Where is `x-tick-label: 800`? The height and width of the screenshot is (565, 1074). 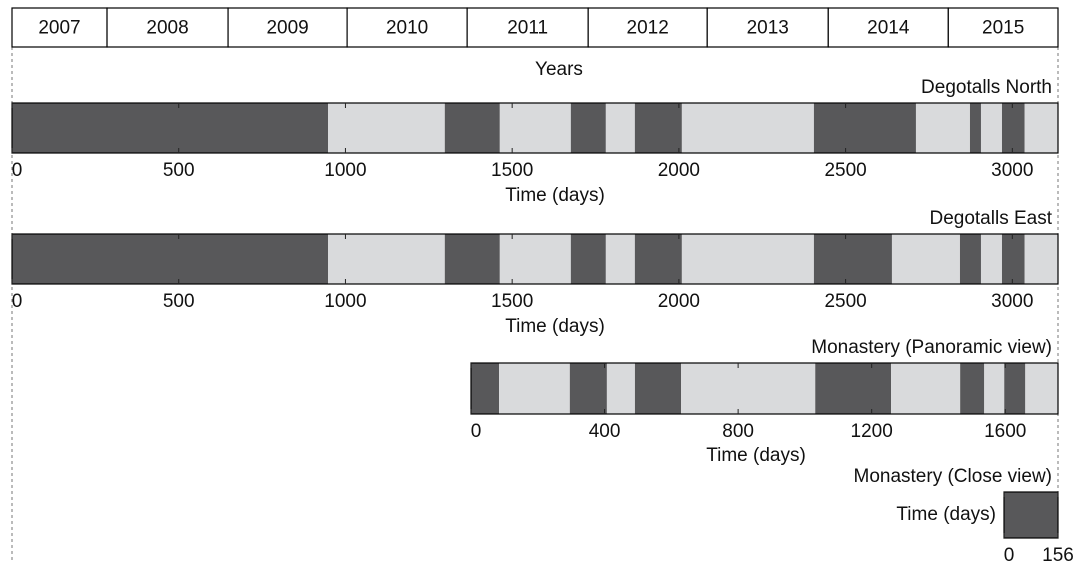 x-tick-label: 800 is located at coordinates (738, 431).